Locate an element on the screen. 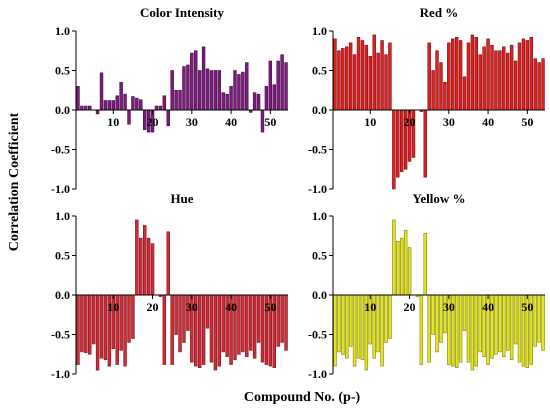 The image size is (550, 408). panel-title: Red % is located at coordinates (439, 12).